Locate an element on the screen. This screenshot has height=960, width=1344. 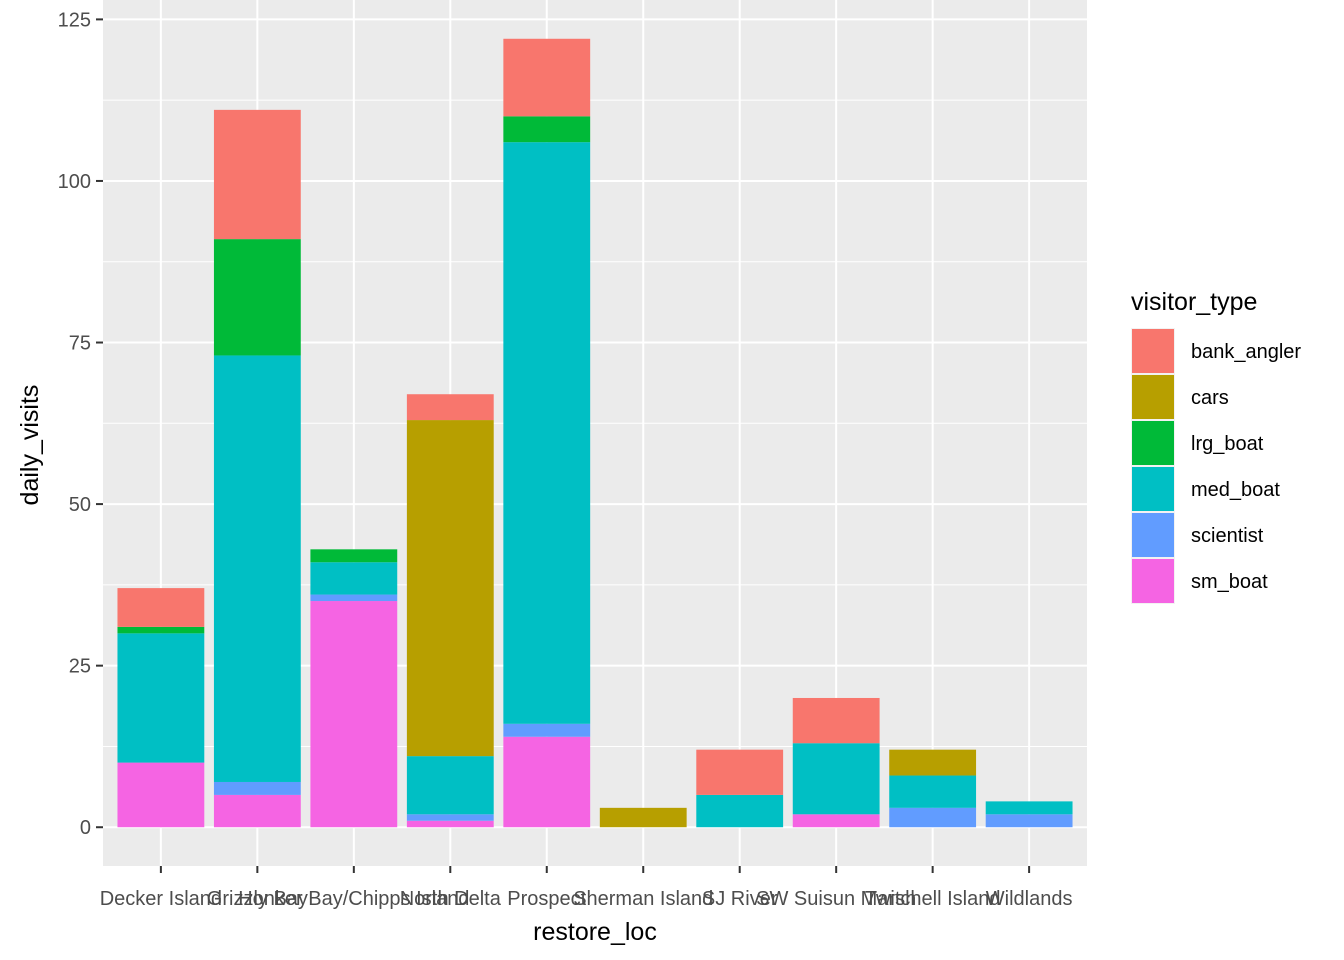
legend-title: visitor_type is located at coordinates (1194, 302).